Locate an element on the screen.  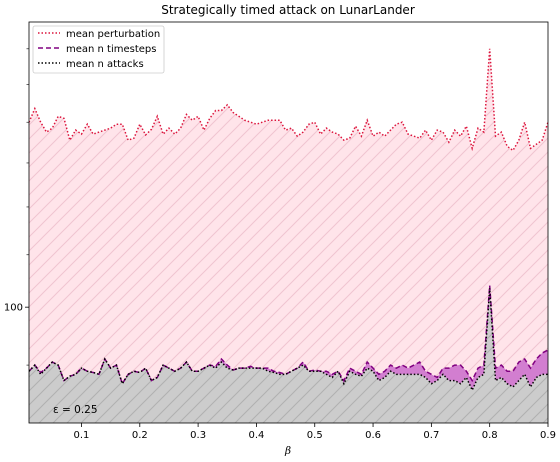
x-tick-label: 0.3 is located at coordinates (198, 435).